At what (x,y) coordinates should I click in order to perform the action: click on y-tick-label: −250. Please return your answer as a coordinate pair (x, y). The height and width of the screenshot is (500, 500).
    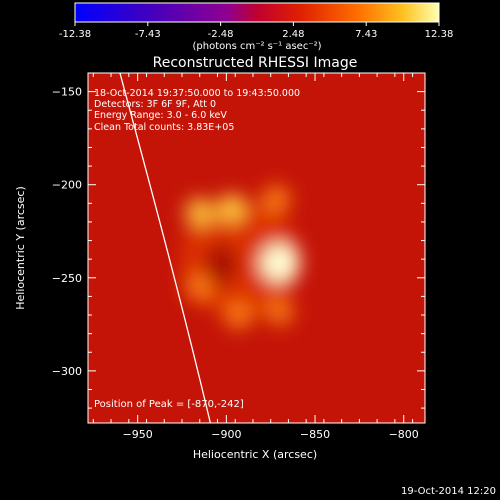
    Looking at the image, I should click on (67, 278).